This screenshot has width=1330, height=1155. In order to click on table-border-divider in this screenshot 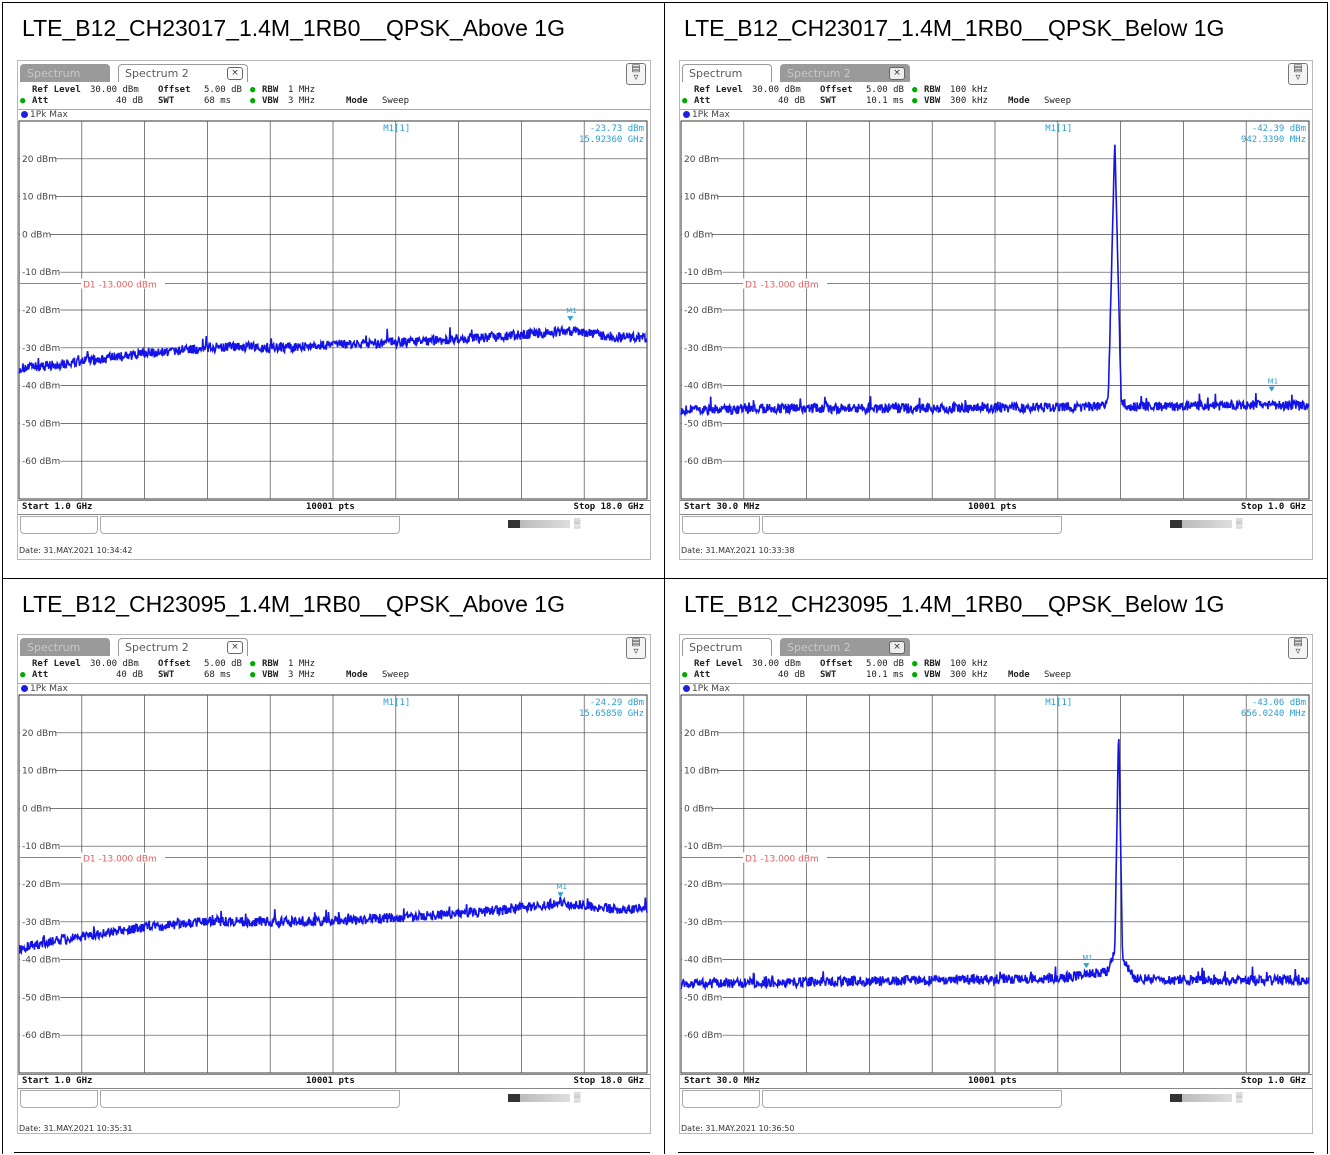, I will do `click(664, 578)`.